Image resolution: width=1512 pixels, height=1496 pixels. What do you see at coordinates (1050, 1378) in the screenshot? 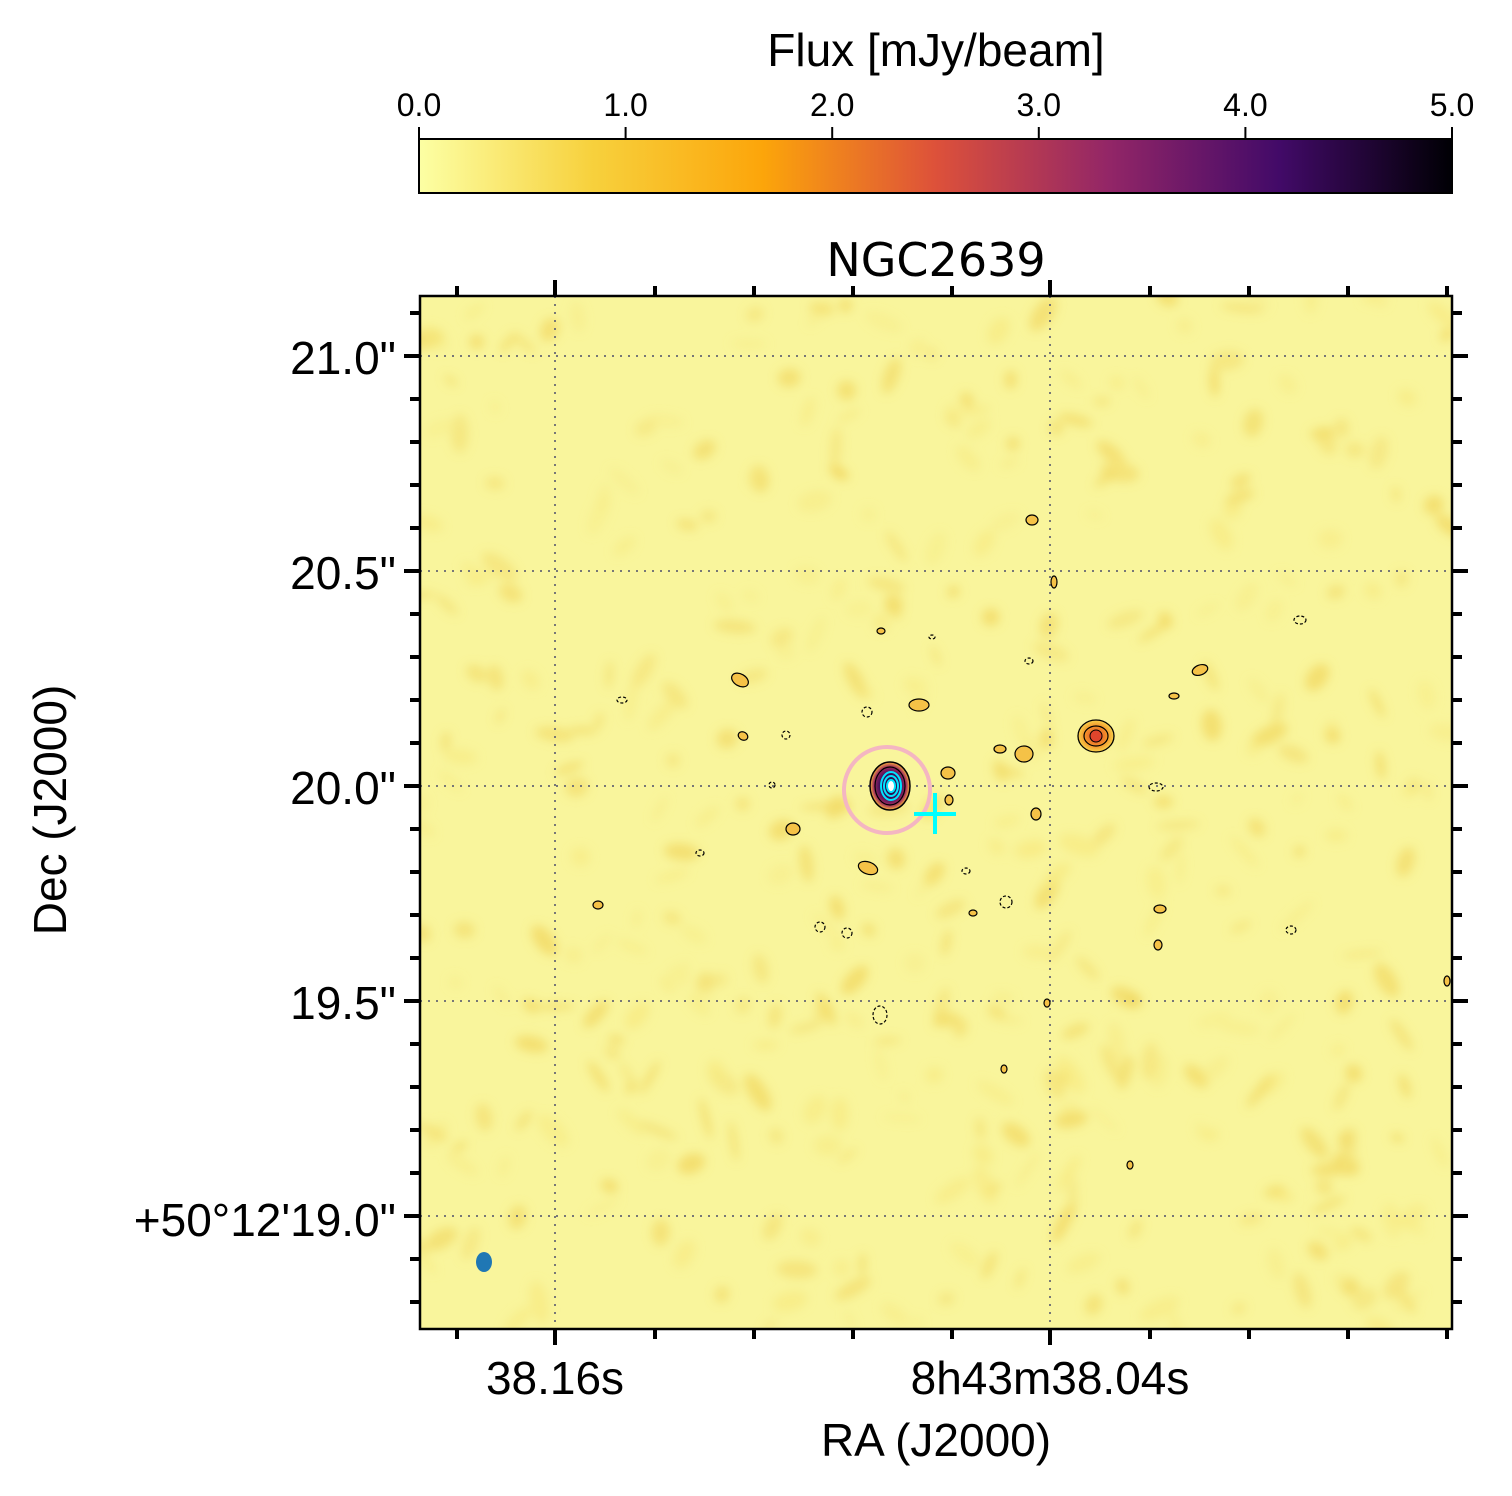
I see `x-tick-label-2: 8h43m38.04s` at bounding box center [1050, 1378].